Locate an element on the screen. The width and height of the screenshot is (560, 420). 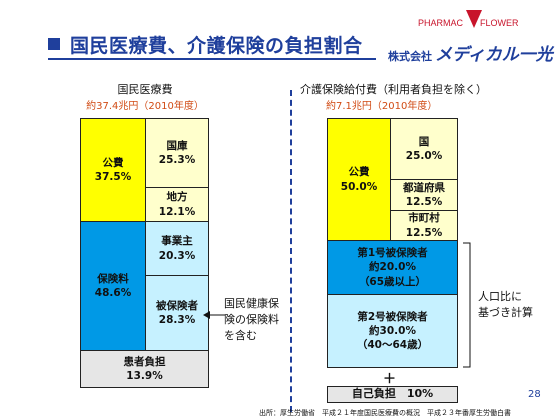
left-public-pct: 37.5% is located at coordinates (113, 177).